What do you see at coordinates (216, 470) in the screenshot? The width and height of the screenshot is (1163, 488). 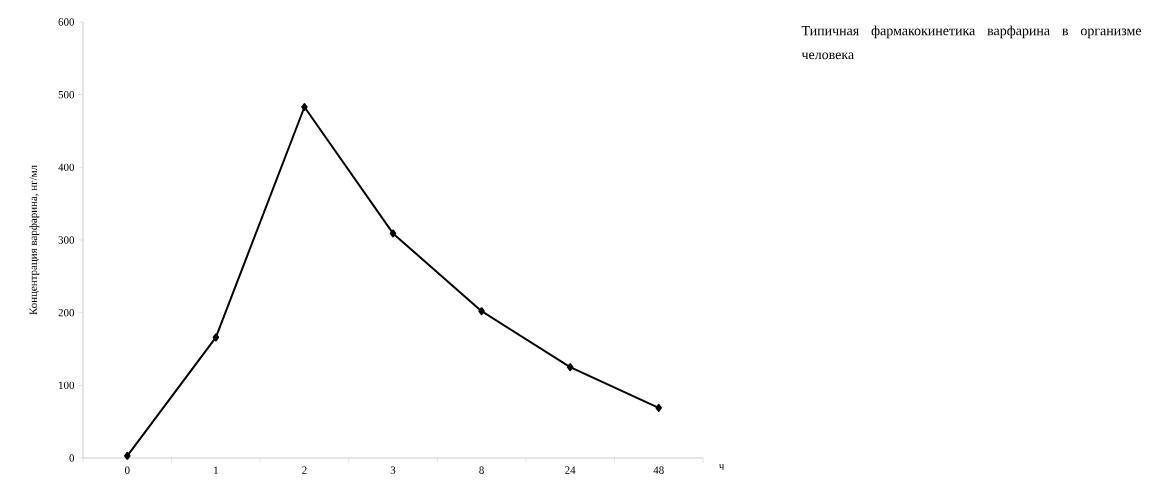 I see `x-tick-label: 1` at bounding box center [216, 470].